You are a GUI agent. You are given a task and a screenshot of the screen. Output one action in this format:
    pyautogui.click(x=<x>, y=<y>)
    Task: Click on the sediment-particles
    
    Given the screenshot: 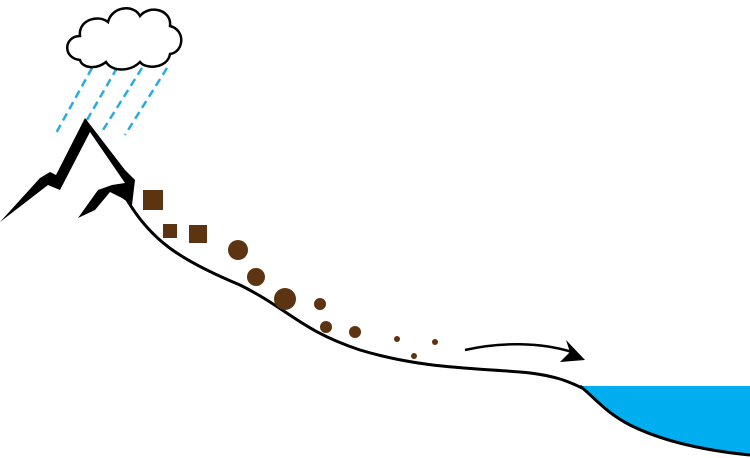 What is the action you would take?
    pyautogui.click(x=290, y=274)
    